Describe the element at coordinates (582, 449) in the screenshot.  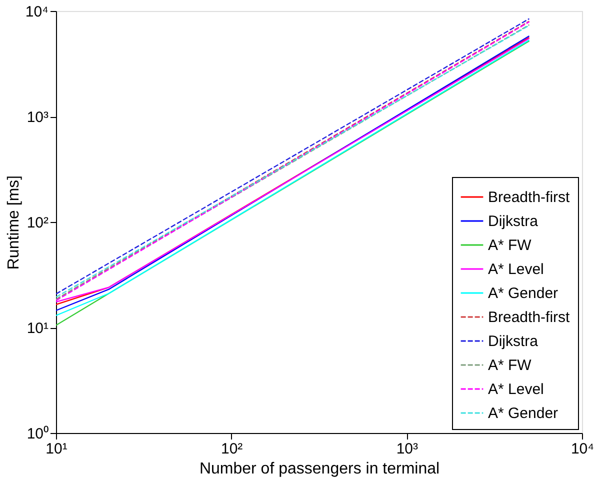
I see `x-tick-label: 10⁴` at that location.